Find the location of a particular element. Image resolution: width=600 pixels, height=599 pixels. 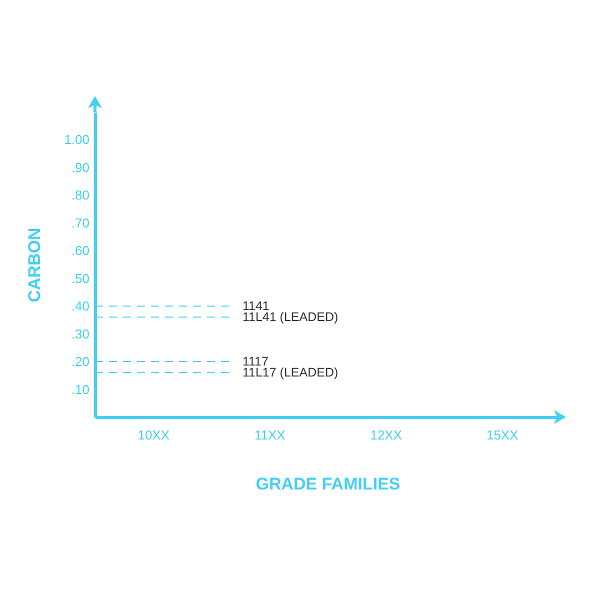

y-tick-label: .70 is located at coordinates (80, 222).